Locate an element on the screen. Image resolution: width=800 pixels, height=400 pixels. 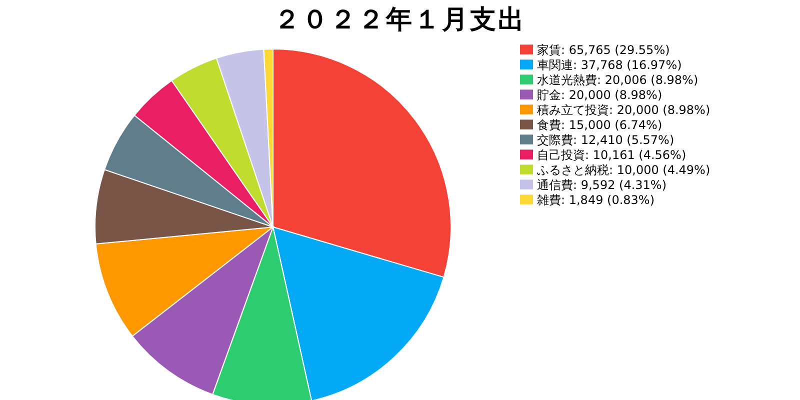
data-label: : 9,592 (4.31%) is located at coordinates (620, 185).